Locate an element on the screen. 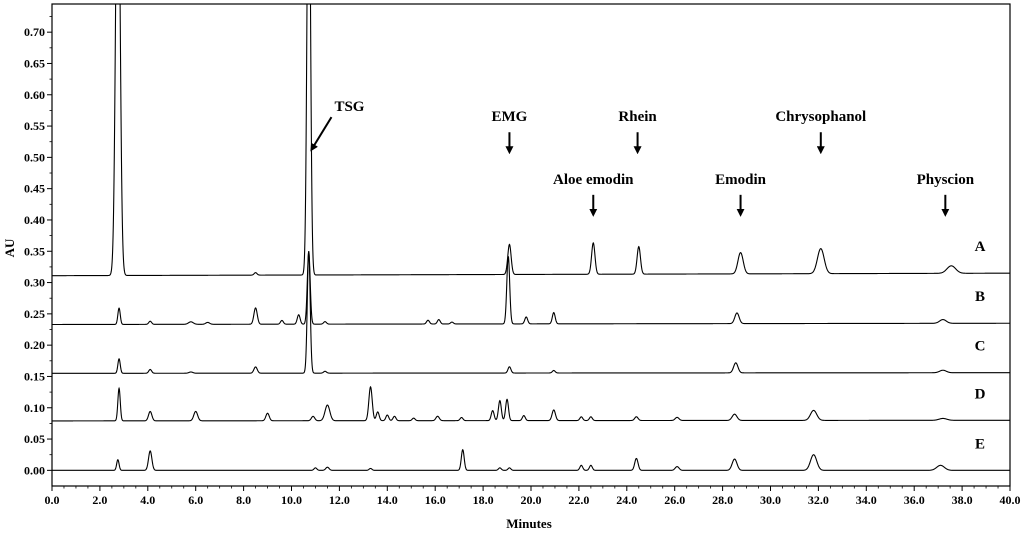  y-tick-label: 0.60 is located at coordinates (34, 95).